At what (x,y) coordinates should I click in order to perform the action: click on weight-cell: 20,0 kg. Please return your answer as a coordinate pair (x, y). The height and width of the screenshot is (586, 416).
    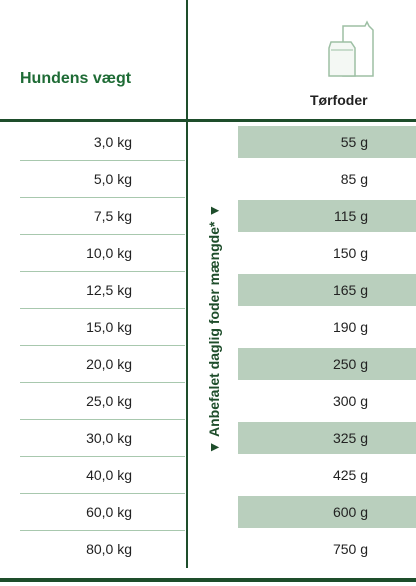
    Looking at the image, I should click on (109, 364).